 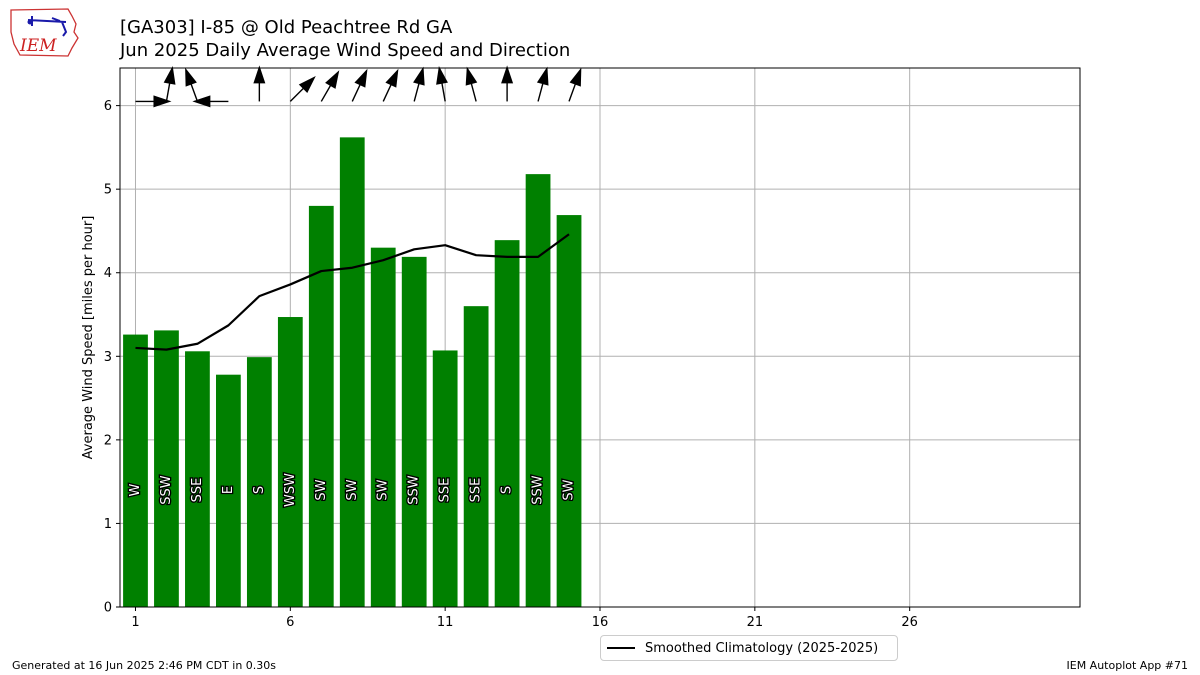 What do you see at coordinates (538, 490) in the screenshot?
I see `direction-label-day-14: SSW` at bounding box center [538, 490].